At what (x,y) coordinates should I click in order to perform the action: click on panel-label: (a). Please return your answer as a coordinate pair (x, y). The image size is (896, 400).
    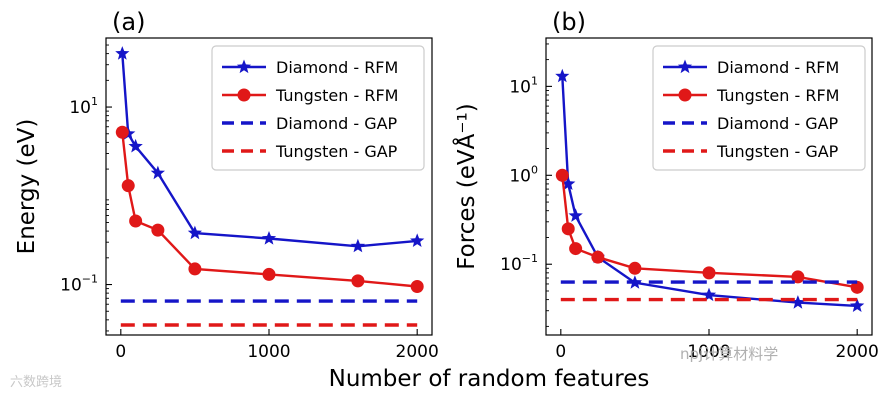
    Looking at the image, I should click on (128, 22).